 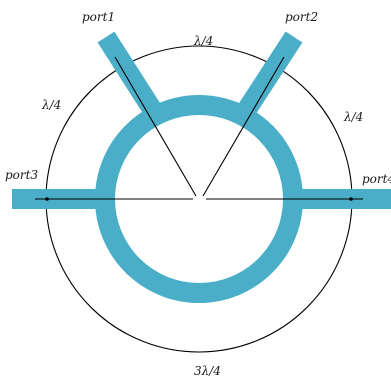 I want to click on port4-junction-dot, so click(x=351, y=199).